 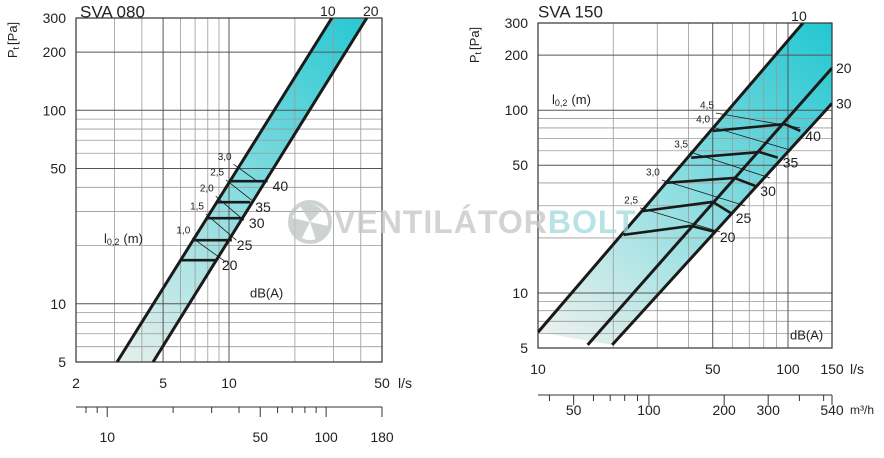 What do you see at coordinates (76, 383) in the screenshot?
I see `x-tick-label: 2` at bounding box center [76, 383].